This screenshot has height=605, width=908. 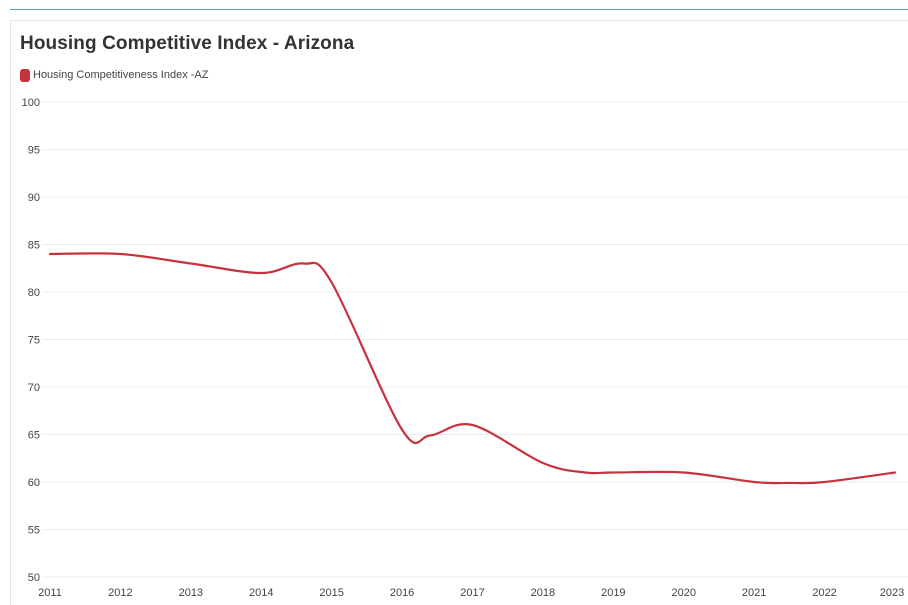 I want to click on x-tick-label: 2020, so click(x=684, y=593).